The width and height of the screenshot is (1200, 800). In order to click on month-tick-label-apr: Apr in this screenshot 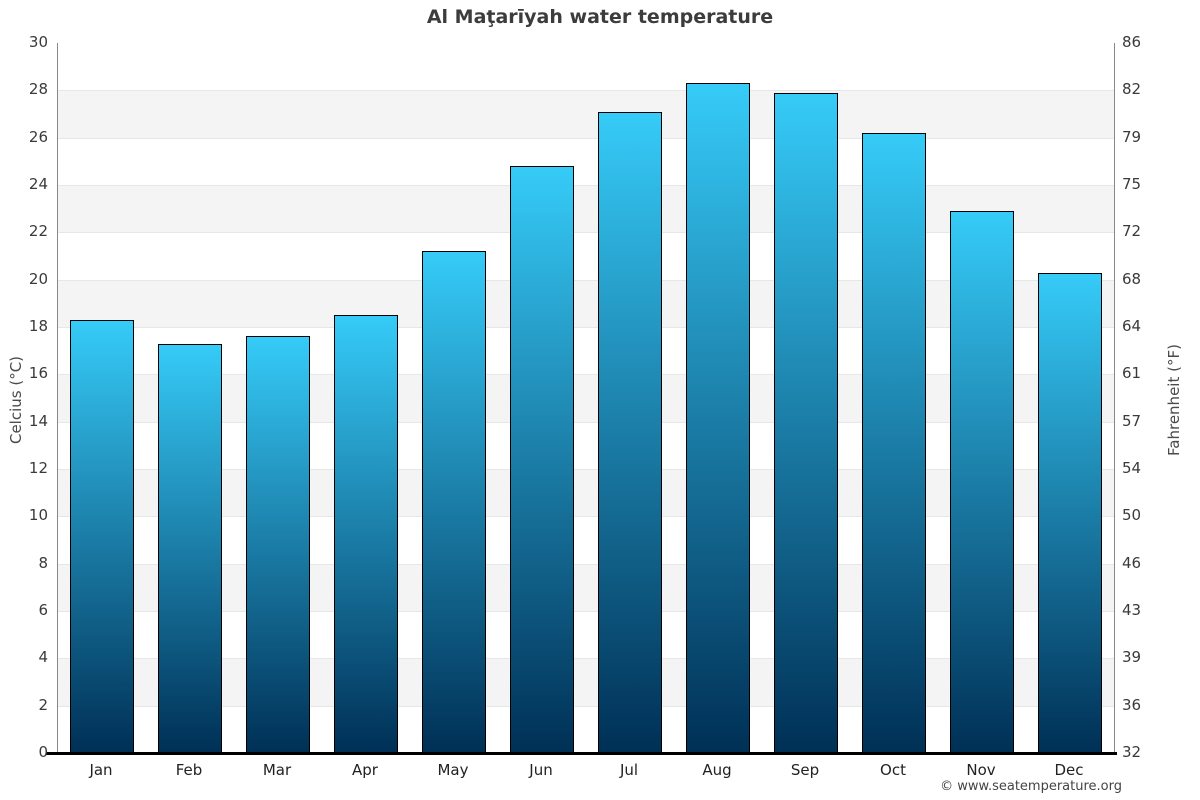, I will do `click(365, 770)`.